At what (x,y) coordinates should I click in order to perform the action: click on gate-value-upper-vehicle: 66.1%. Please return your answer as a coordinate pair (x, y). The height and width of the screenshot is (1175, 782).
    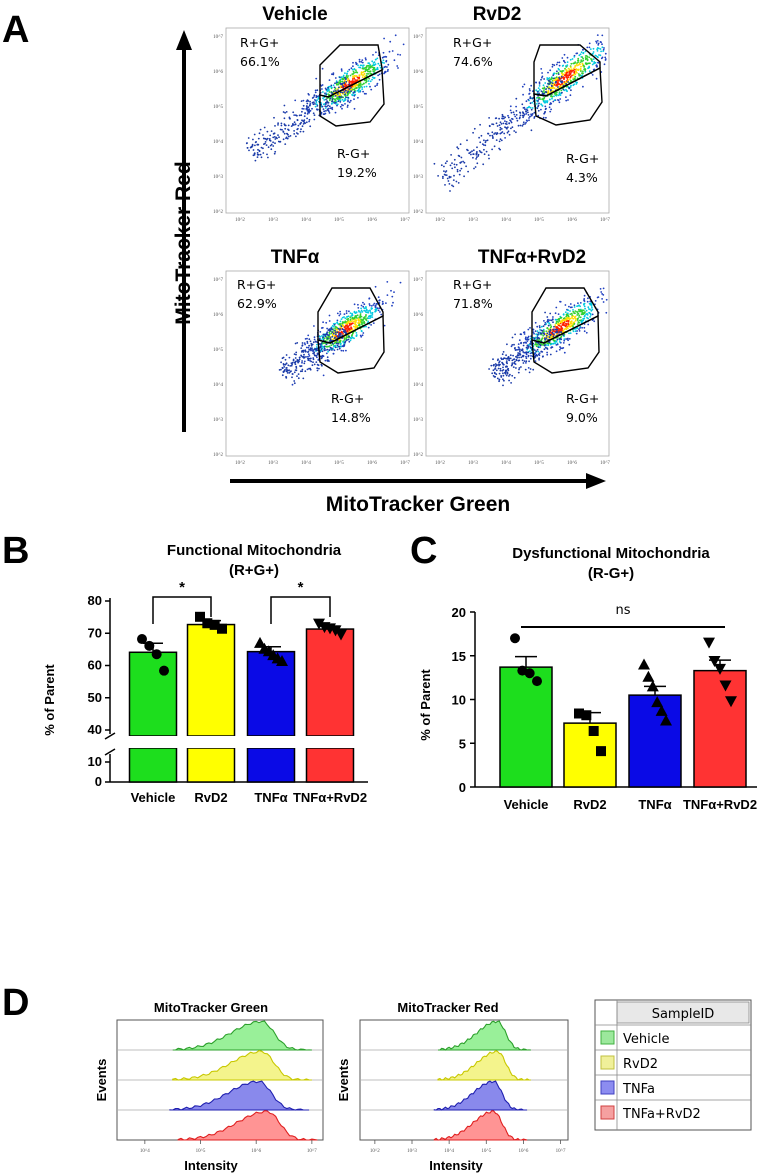
    Looking at the image, I should click on (260, 61).